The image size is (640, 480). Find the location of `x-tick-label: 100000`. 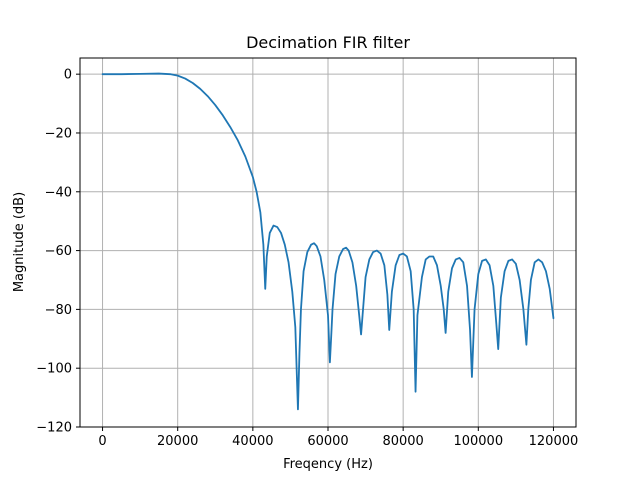

x-tick-label: 100000 is located at coordinates (478, 441).